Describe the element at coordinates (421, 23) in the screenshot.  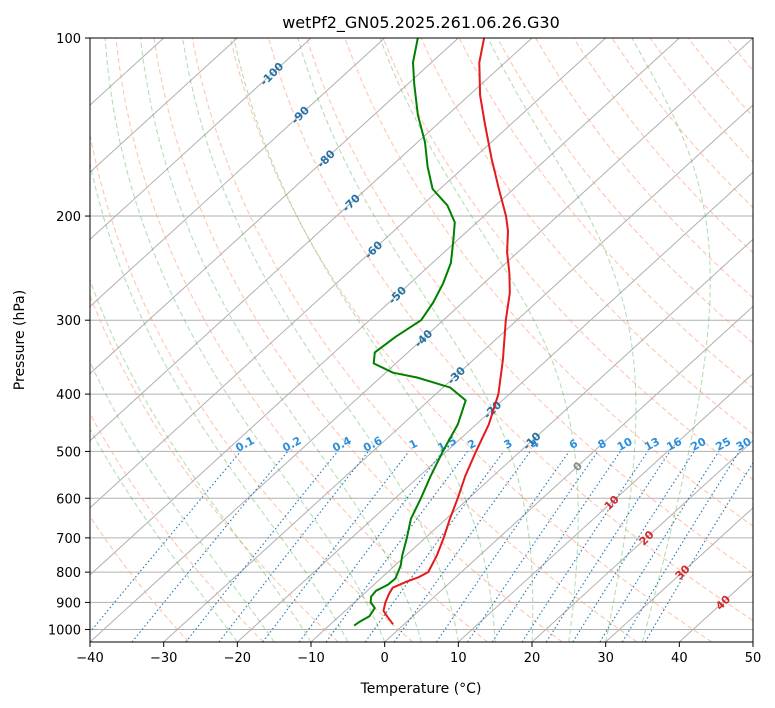
I see `chart-title: wetPf2_GN05.2025.261.06.26.G30` at that location.